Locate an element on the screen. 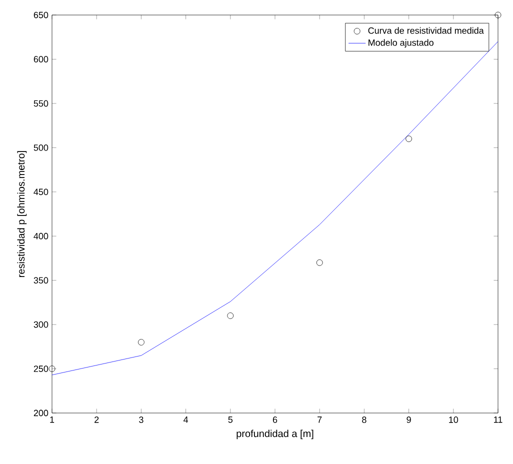 This screenshot has width=513, height=464. y-tick-label: 400 is located at coordinates (41, 236).